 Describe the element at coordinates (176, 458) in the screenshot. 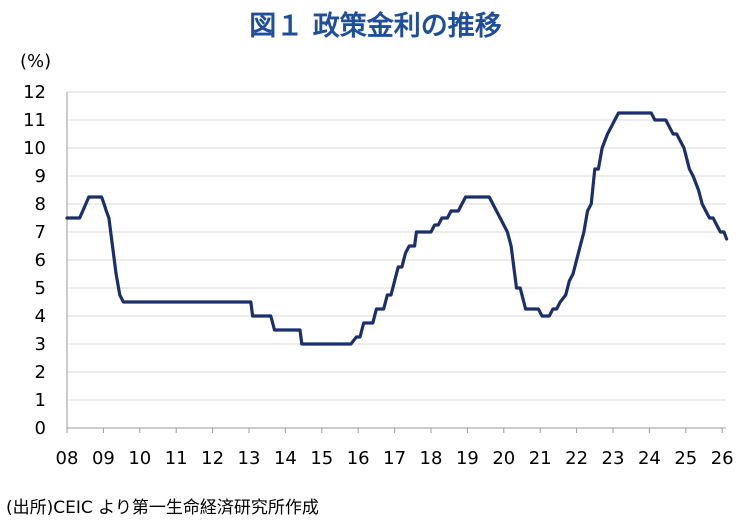

I see `x-tick-label: 11` at that location.